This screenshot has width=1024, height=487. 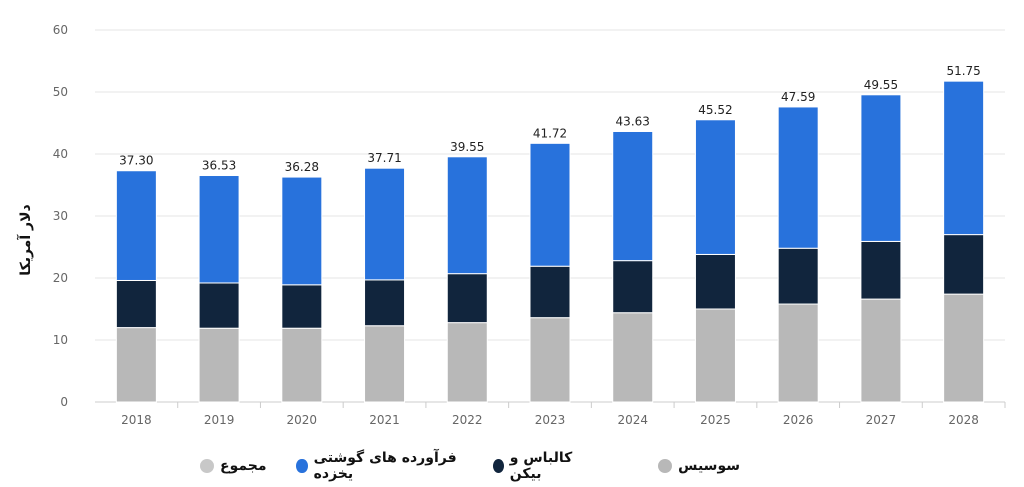 What do you see at coordinates (60, 92) in the screenshot?
I see `y-tick-label: 50` at bounding box center [60, 92].